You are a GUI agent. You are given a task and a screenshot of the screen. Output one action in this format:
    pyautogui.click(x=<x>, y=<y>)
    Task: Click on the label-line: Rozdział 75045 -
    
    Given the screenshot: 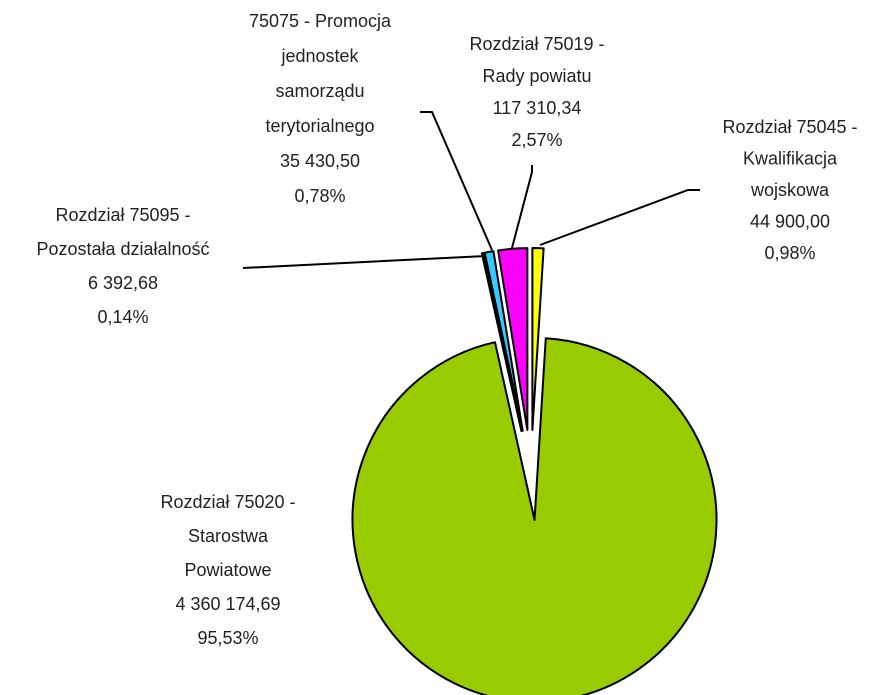 What is the action you would take?
    pyautogui.click(x=789, y=127)
    